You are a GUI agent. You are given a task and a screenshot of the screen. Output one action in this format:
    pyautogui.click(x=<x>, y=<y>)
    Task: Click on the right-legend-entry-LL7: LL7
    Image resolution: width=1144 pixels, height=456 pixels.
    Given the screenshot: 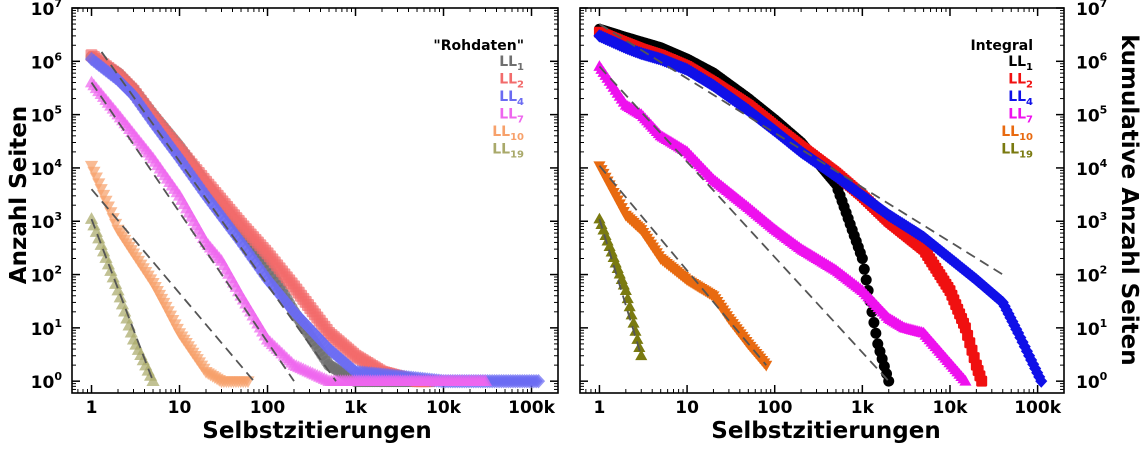 What is the action you would take?
    pyautogui.click(x=1020, y=116)
    